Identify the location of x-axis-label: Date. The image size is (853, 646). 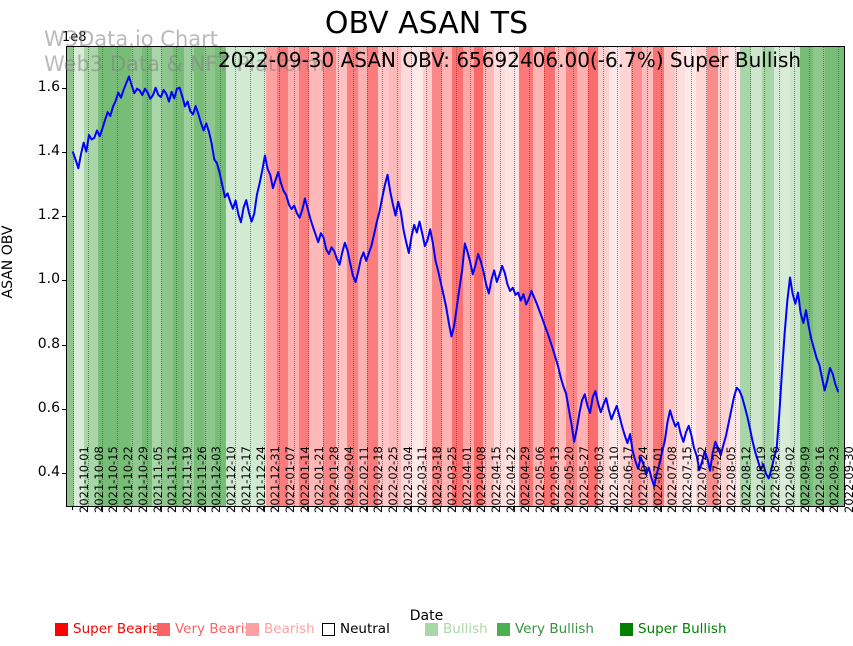
(426, 616).